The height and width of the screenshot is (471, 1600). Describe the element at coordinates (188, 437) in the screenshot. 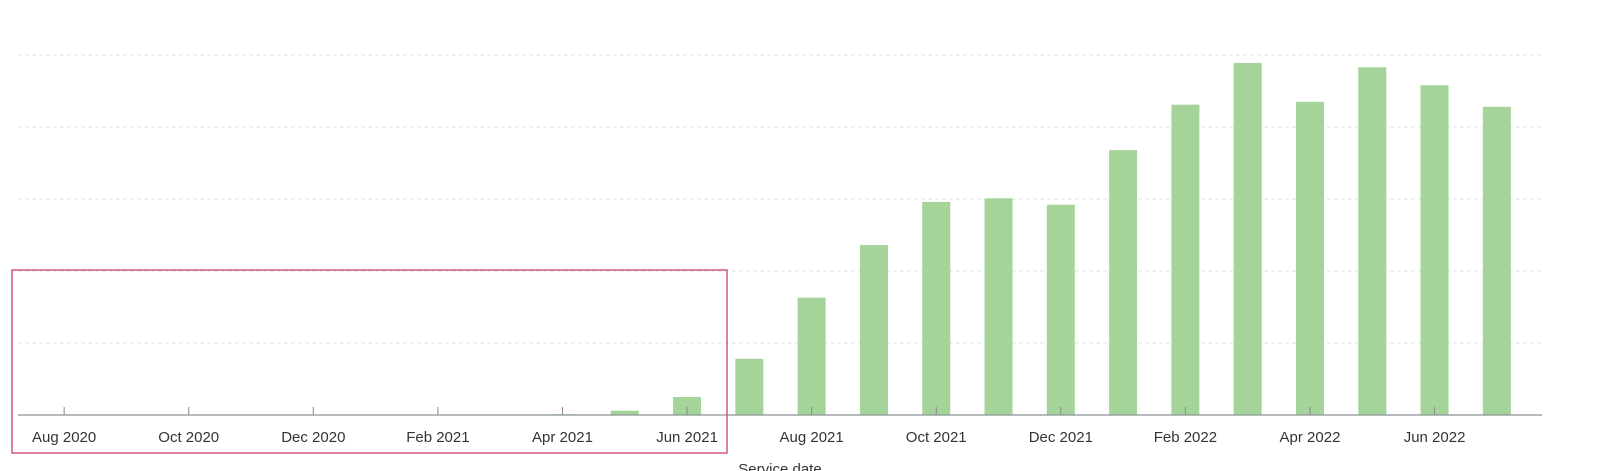

I see `x-tick-label: Oct 2020` at that location.